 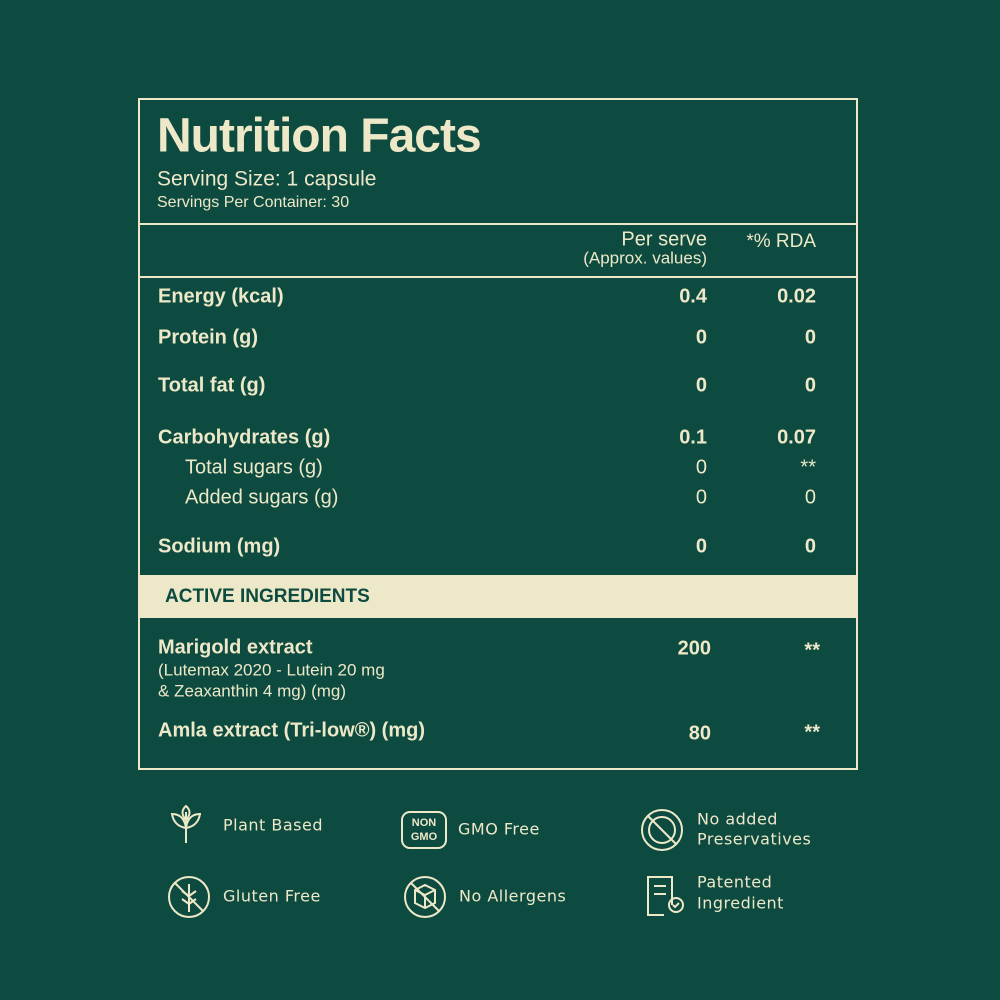 What do you see at coordinates (665, 896) in the screenshot?
I see `icon-patent` at bounding box center [665, 896].